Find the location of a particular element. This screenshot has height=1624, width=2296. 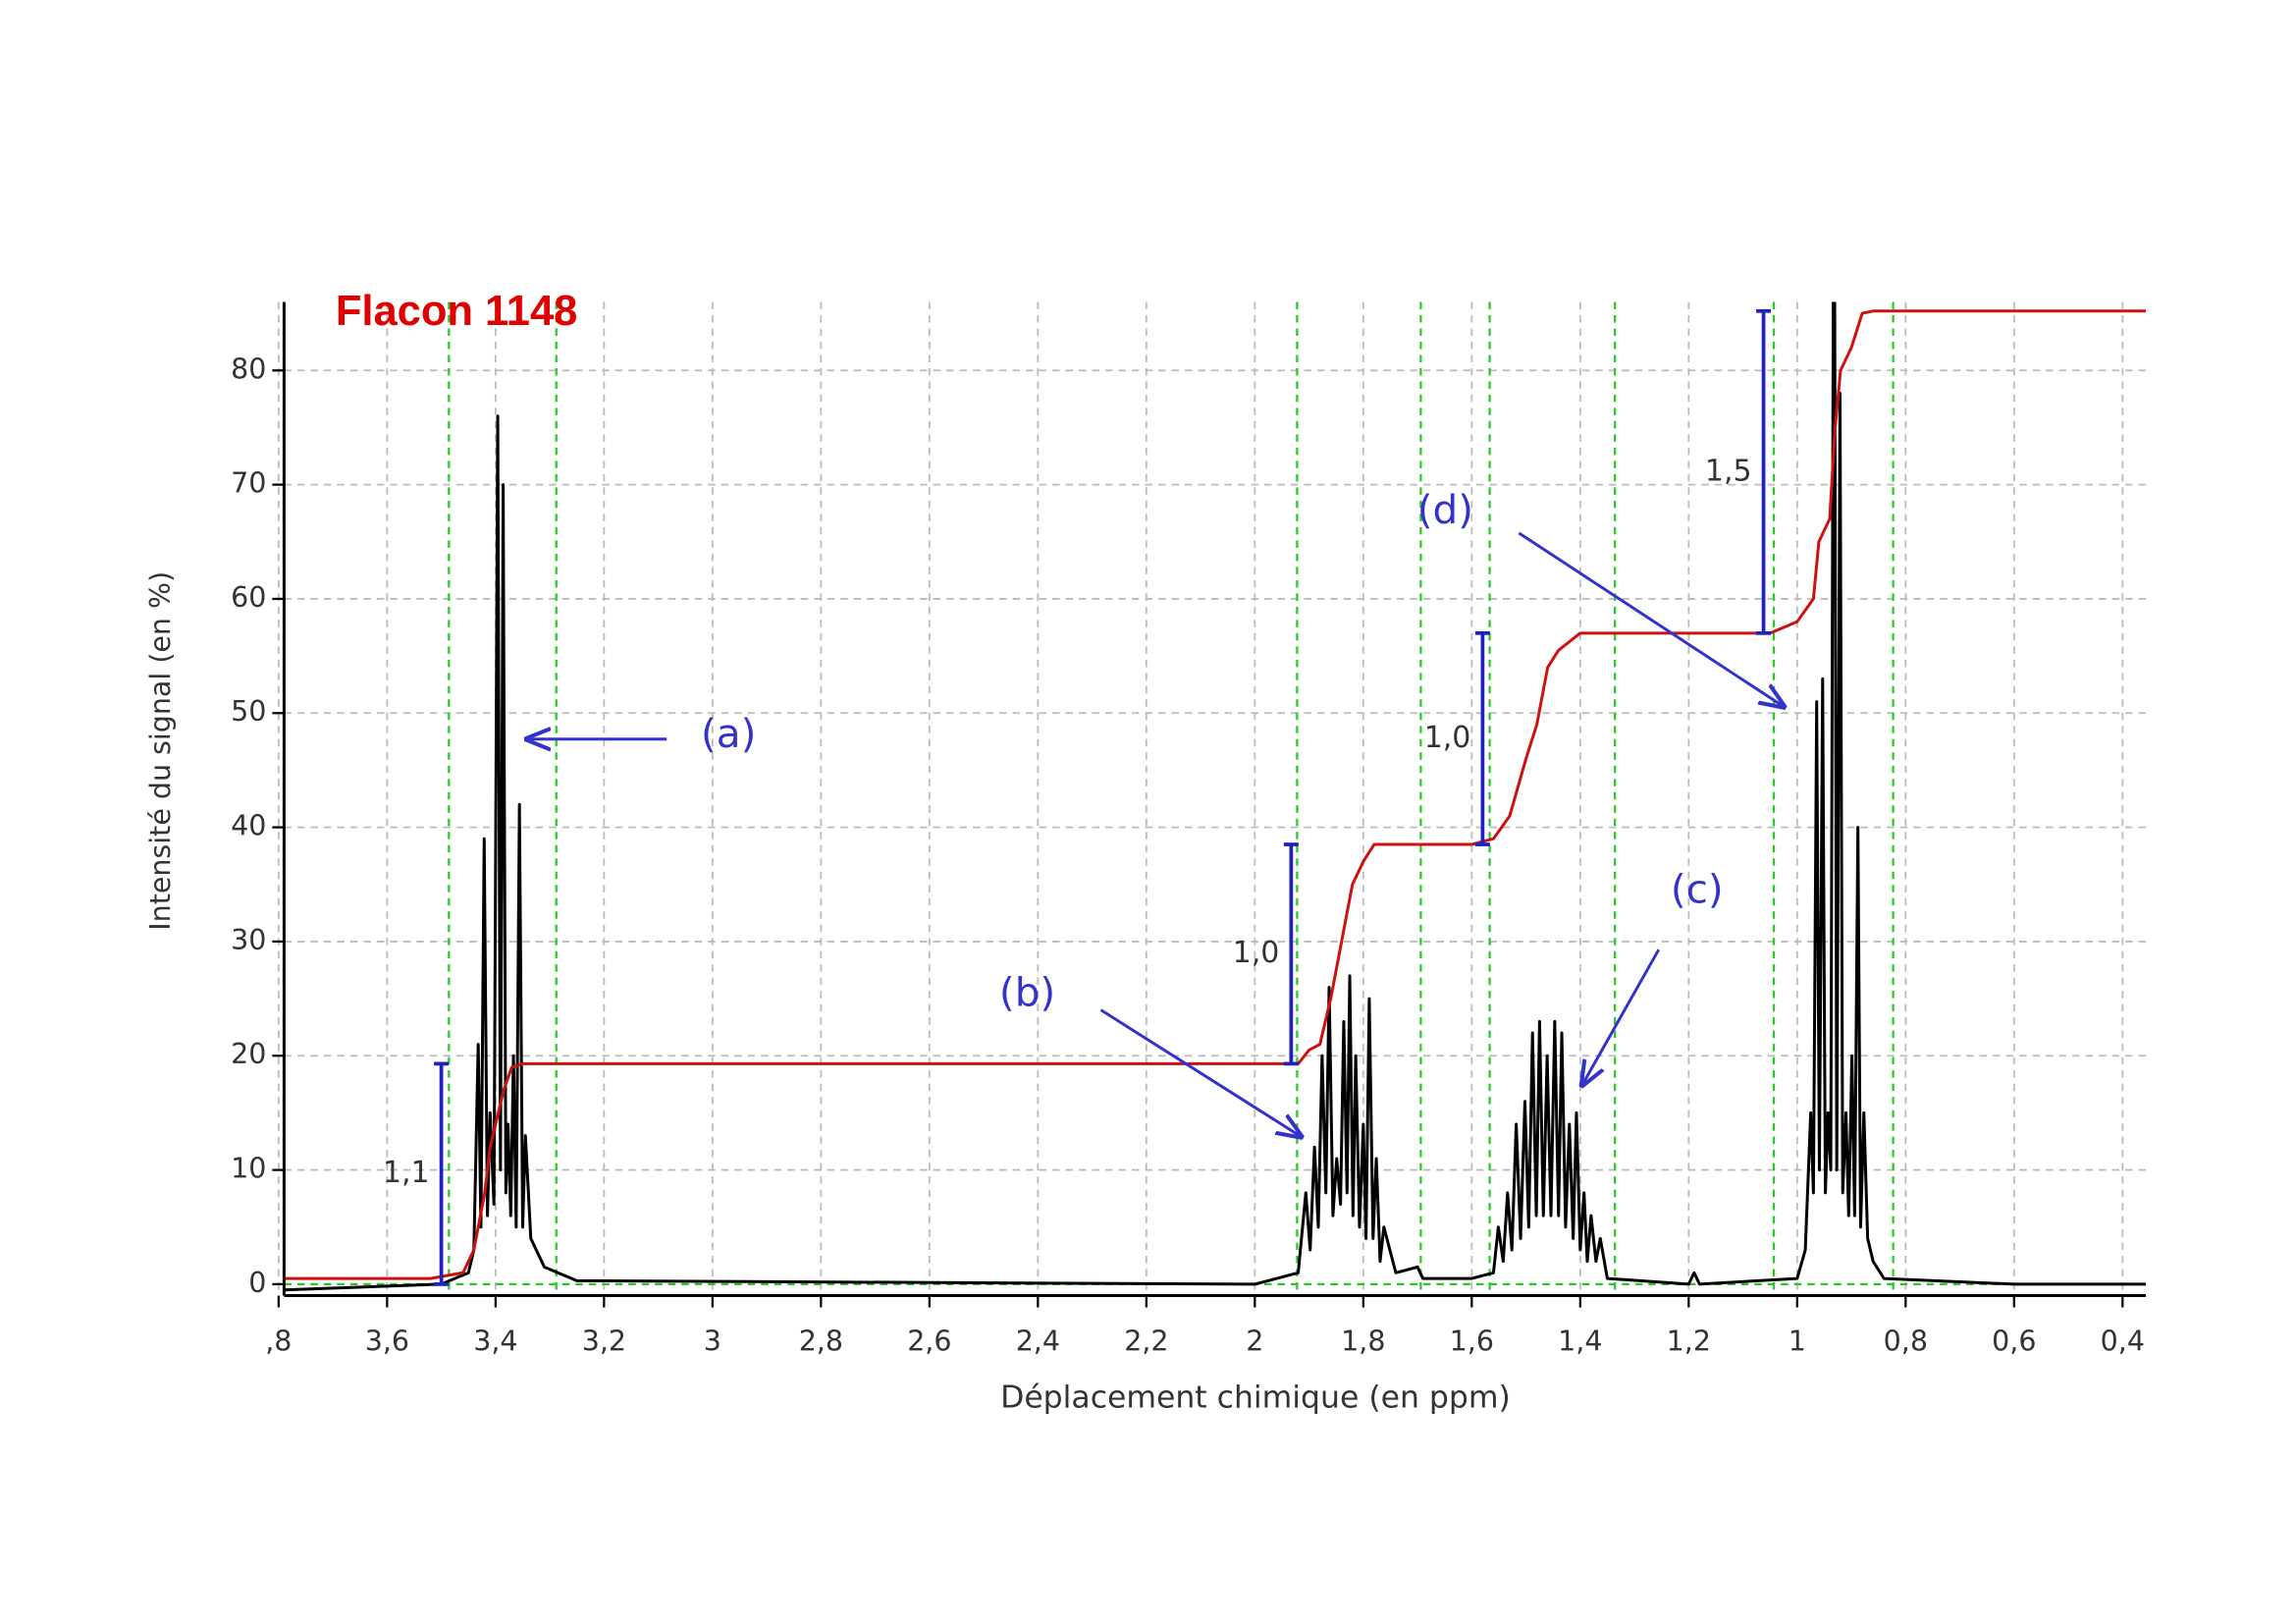

x-axis-label: Déplacement chimique (en ppm) is located at coordinates (1255, 1397).